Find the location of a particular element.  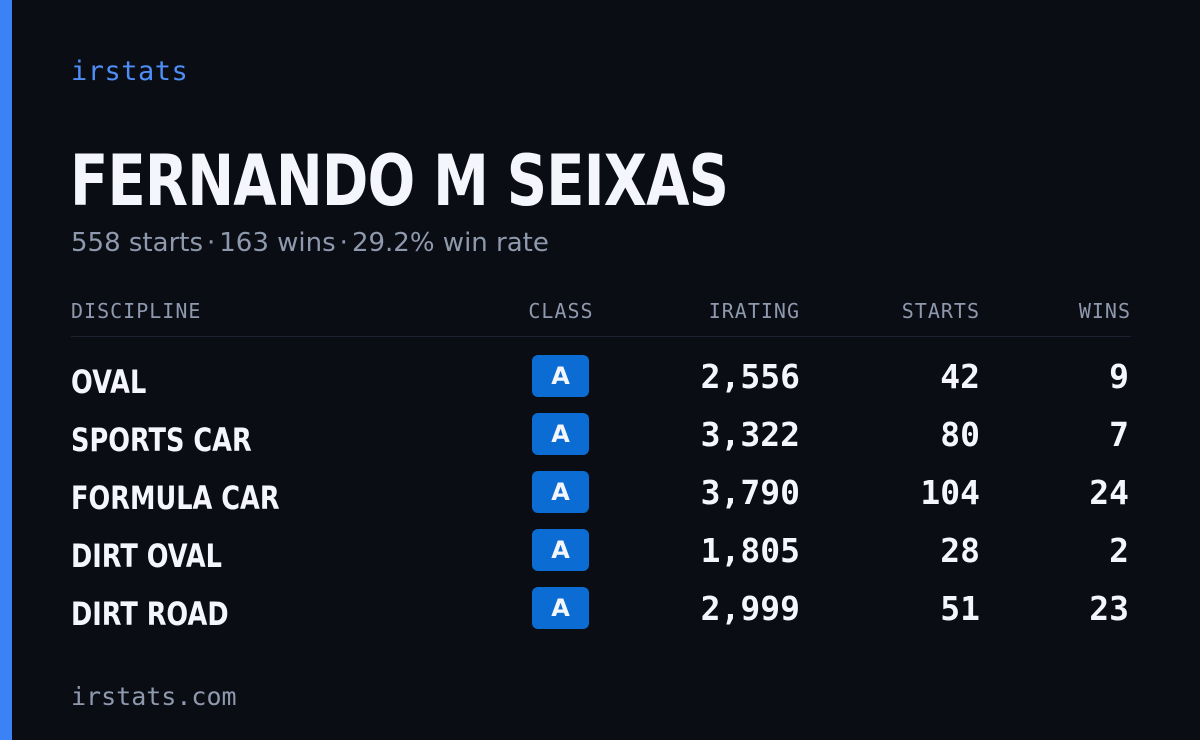

wins-value: 2 is located at coordinates (1119, 550).